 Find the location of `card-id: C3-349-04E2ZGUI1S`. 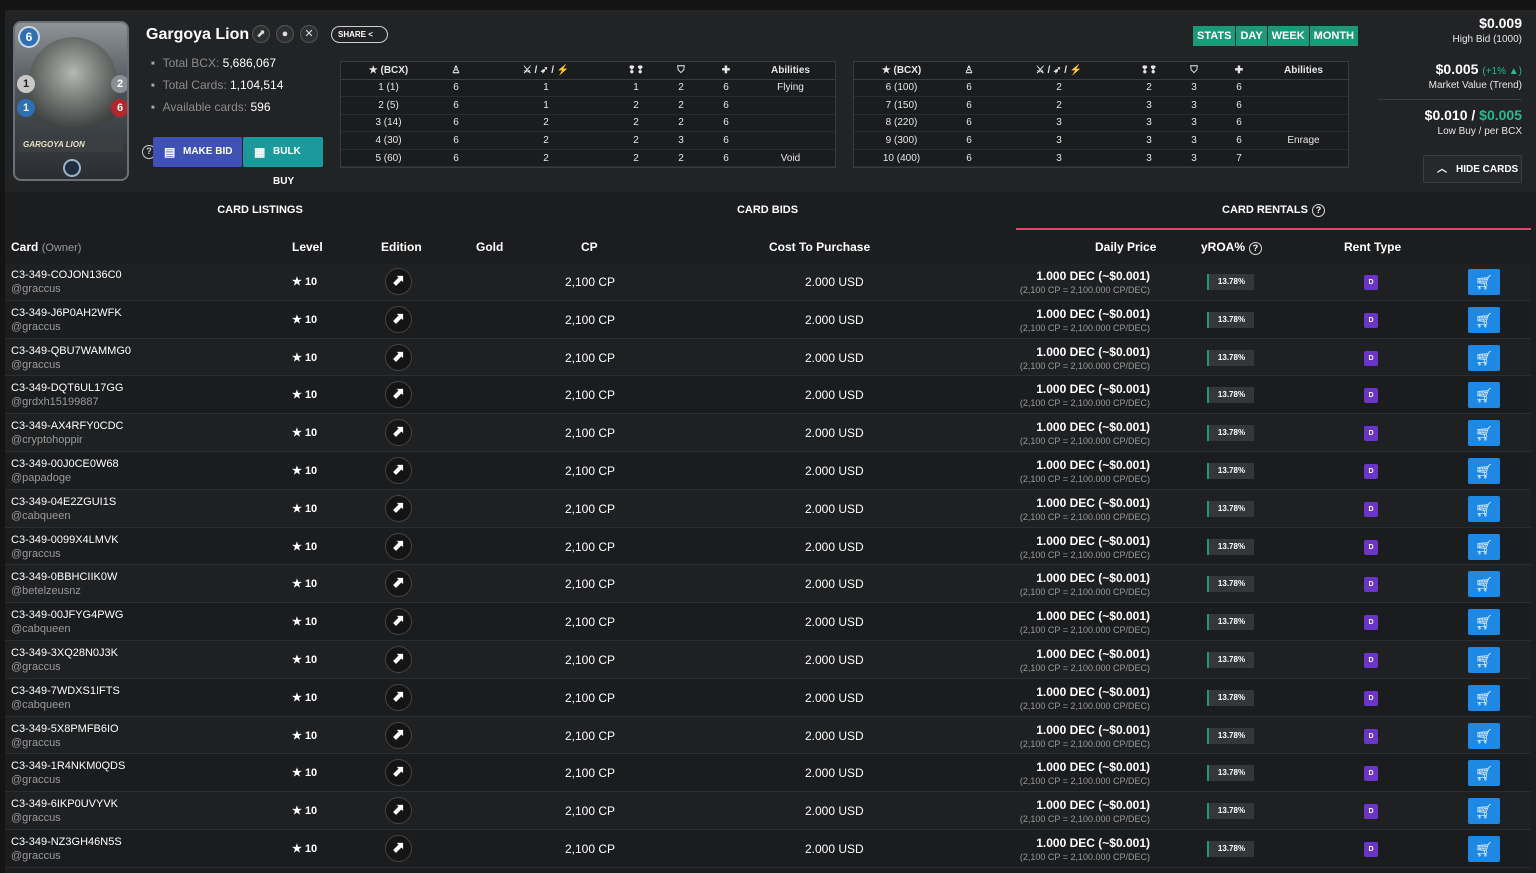

card-id: C3-349-04E2ZGUI1S is located at coordinates (64, 501).